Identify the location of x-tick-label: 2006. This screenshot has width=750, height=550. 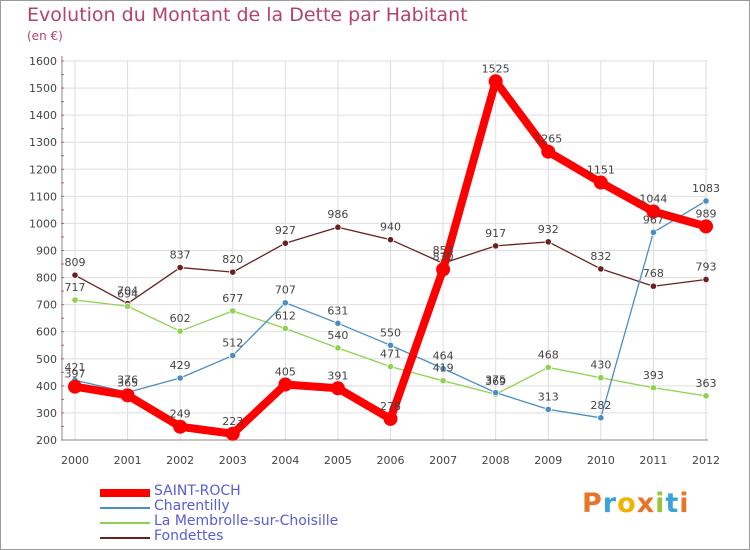
(391, 460).